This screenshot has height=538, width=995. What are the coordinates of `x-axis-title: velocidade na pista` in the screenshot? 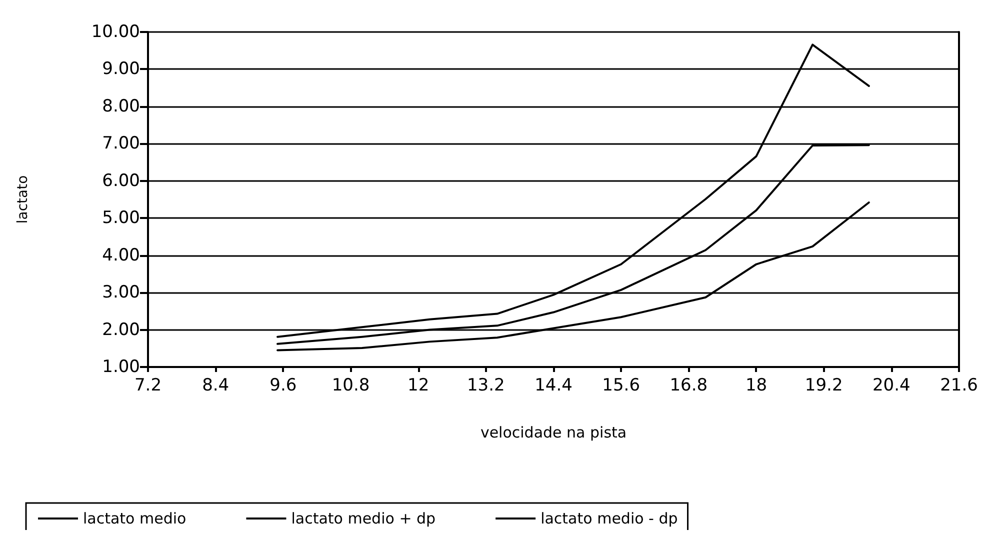 It's located at (553, 433).